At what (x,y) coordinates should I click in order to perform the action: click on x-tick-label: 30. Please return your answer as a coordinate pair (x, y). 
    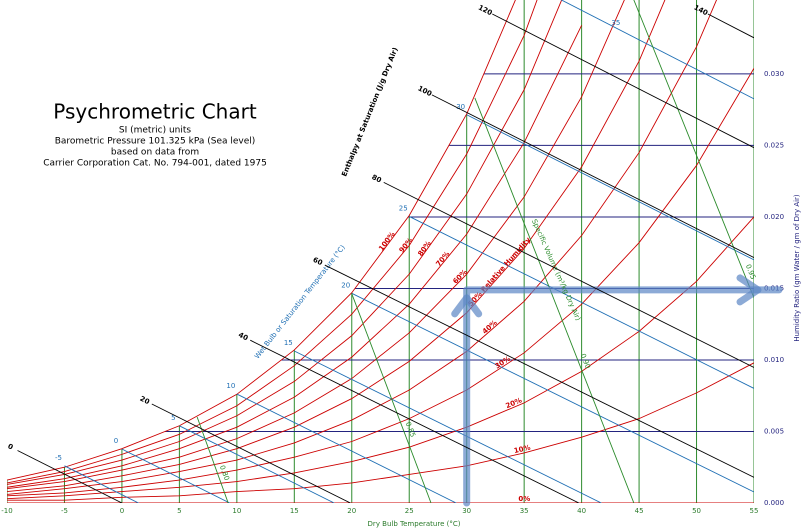
    Looking at the image, I should click on (466, 511).